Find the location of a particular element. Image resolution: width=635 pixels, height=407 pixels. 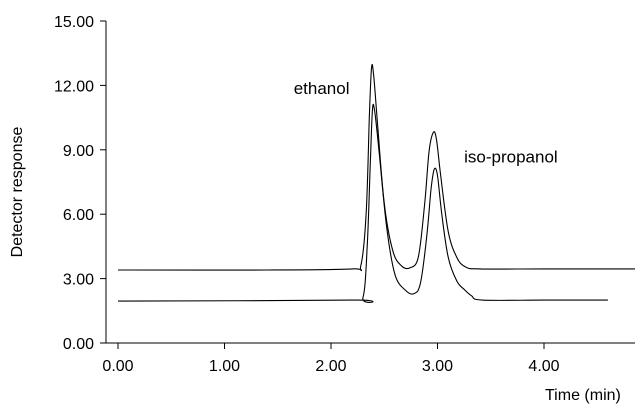

x-tick-label: 3.00 is located at coordinates (437, 366).